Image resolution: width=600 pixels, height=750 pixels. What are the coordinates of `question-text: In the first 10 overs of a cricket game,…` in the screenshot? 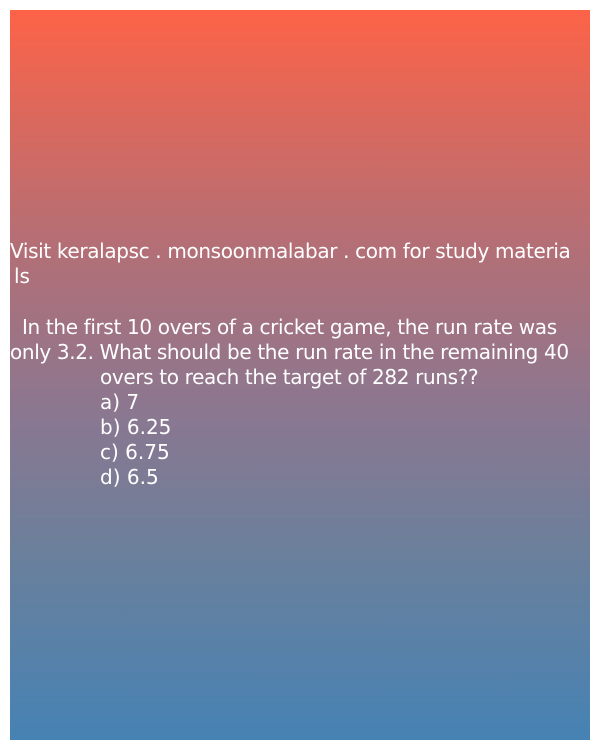 It's located at (300, 352).